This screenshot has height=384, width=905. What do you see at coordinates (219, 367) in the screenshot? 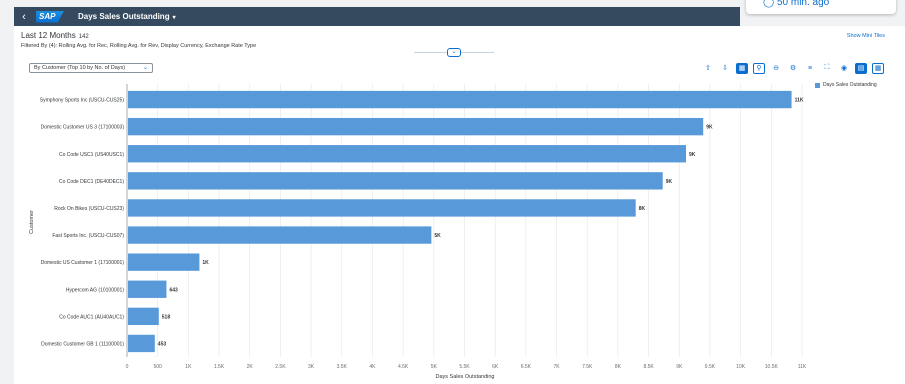
I see `x-tick-label: 1.5K` at bounding box center [219, 367].